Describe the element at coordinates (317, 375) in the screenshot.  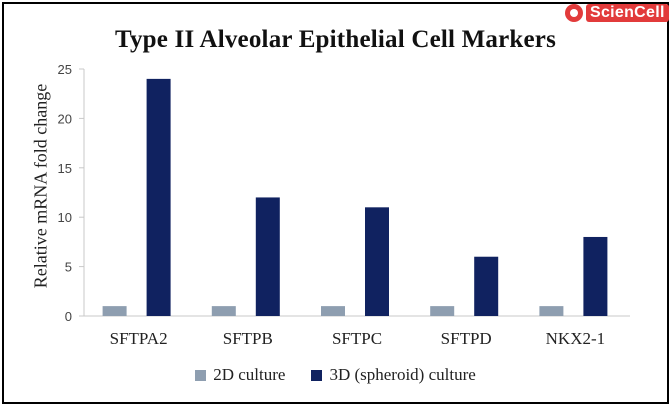
I see `legend-swatch-3d` at that location.